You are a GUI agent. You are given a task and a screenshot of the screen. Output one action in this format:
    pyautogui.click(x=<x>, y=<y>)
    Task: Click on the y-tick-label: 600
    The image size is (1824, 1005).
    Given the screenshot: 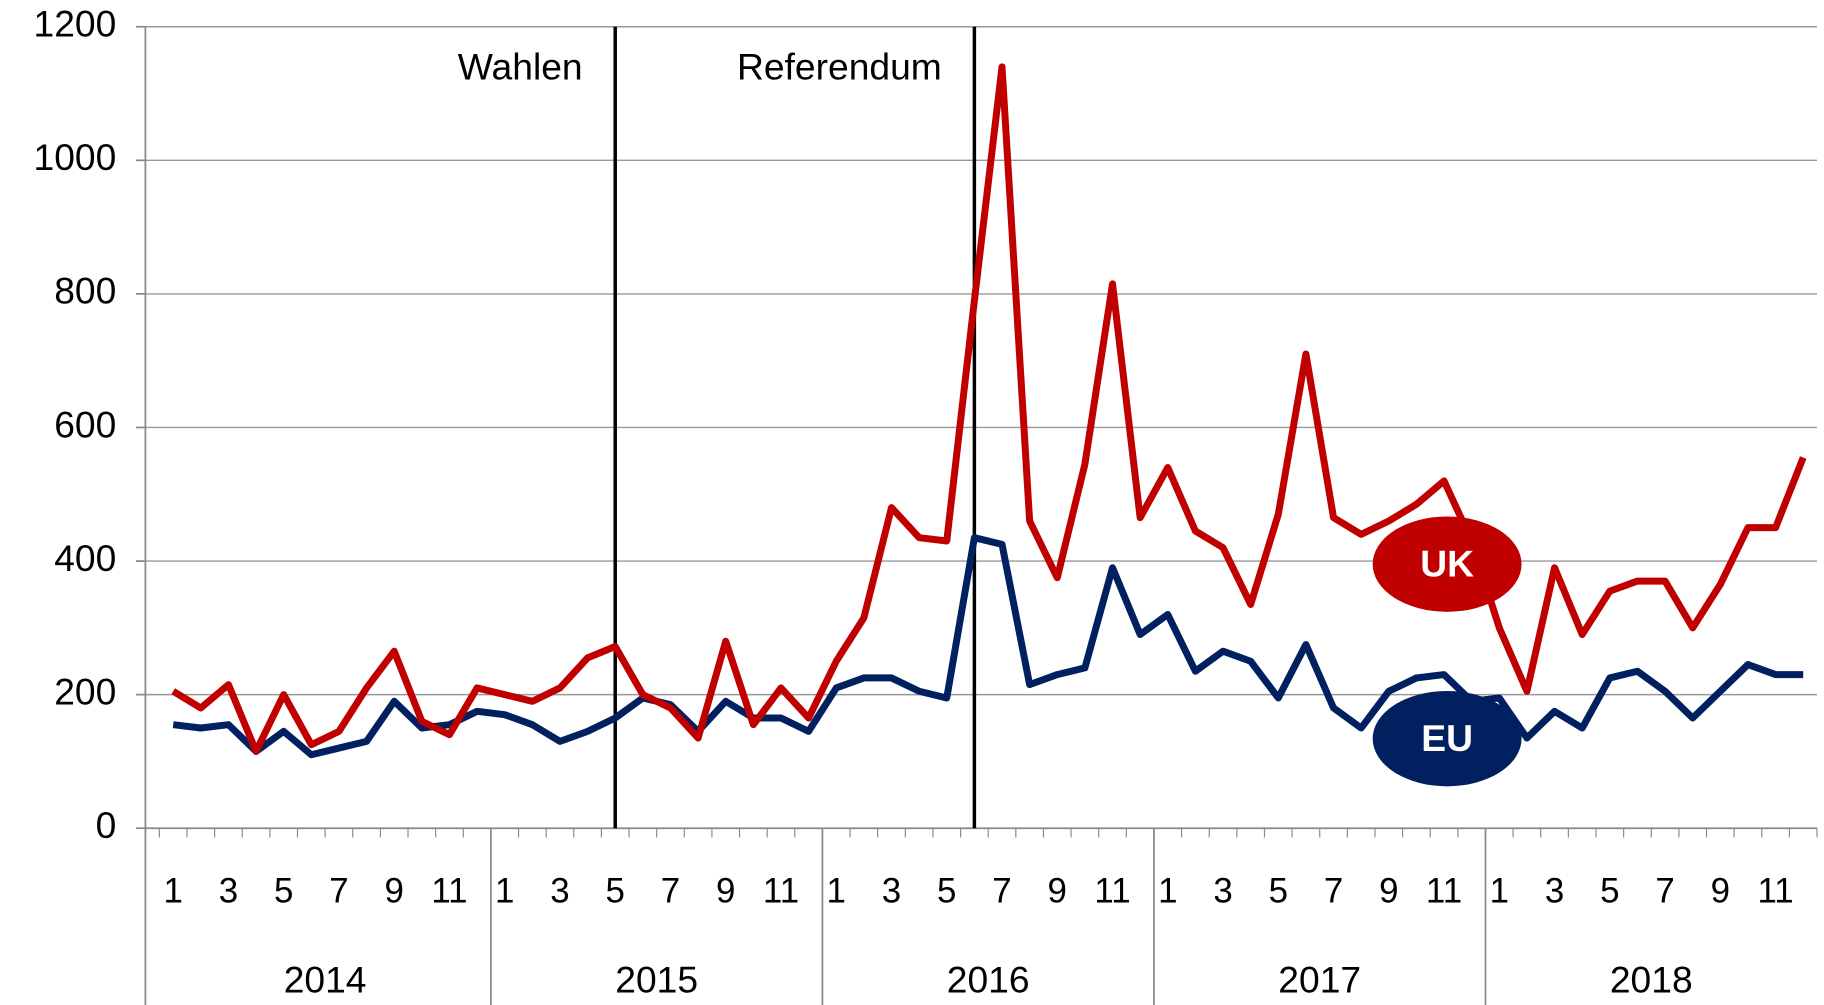 What is the action you would take?
    pyautogui.click(x=85, y=424)
    